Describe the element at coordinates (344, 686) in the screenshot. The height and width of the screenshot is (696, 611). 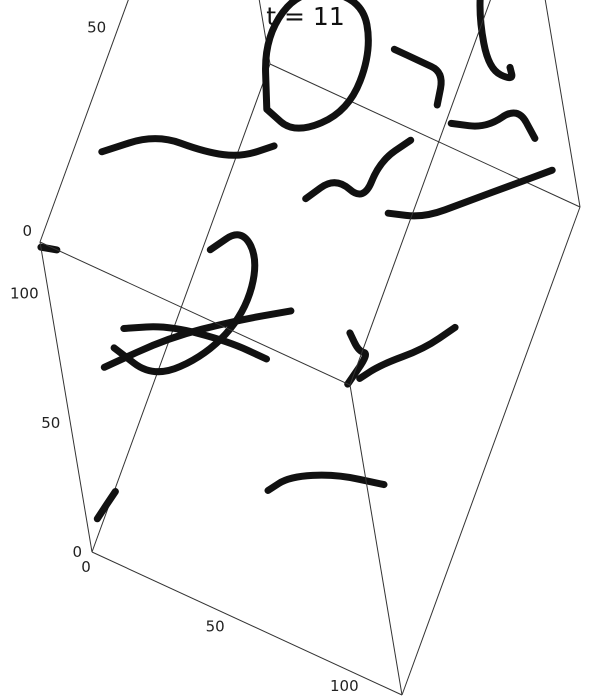
I see `x-tick-label: 100` at that location.